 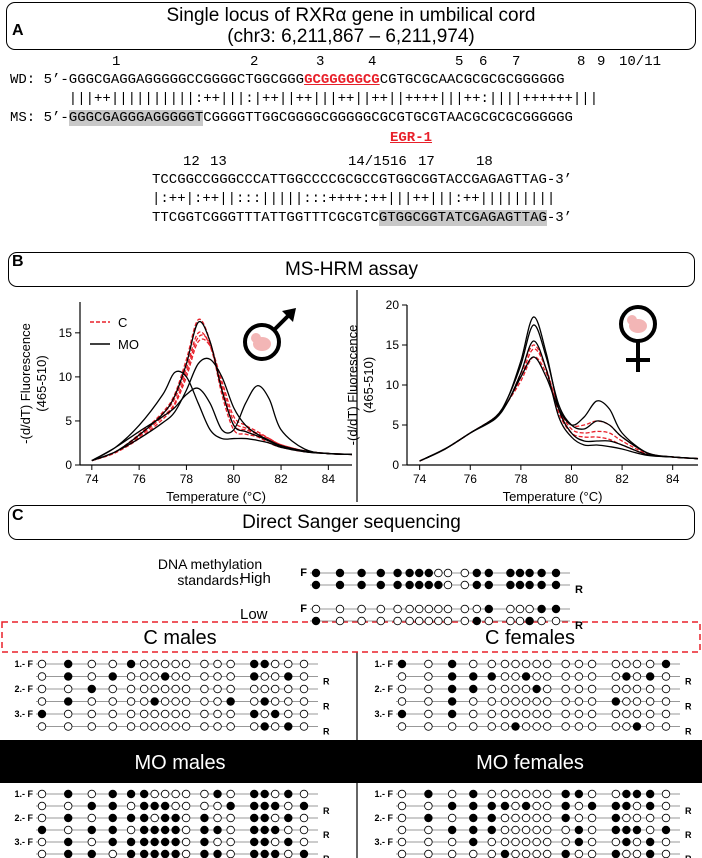 What do you see at coordinates (516, 62) in the screenshot?
I see `cpg-position: 7` at bounding box center [516, 62].